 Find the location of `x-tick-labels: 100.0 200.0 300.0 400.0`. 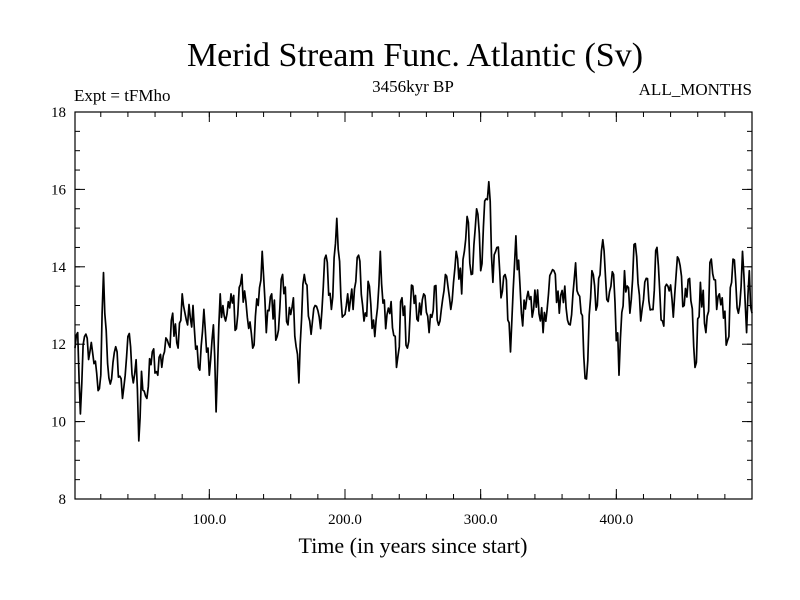

x-tick-labels: 100.0 200.0 300.0 400.0 is located at coordinates (412, 520).